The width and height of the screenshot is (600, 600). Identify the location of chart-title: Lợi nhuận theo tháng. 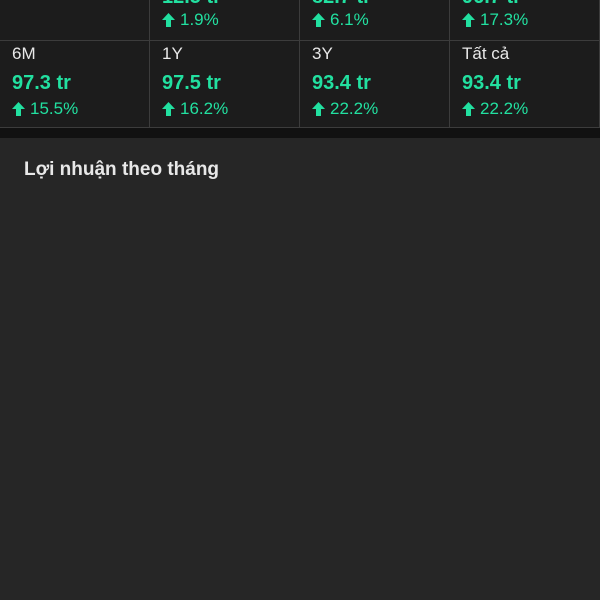
(121, 169).